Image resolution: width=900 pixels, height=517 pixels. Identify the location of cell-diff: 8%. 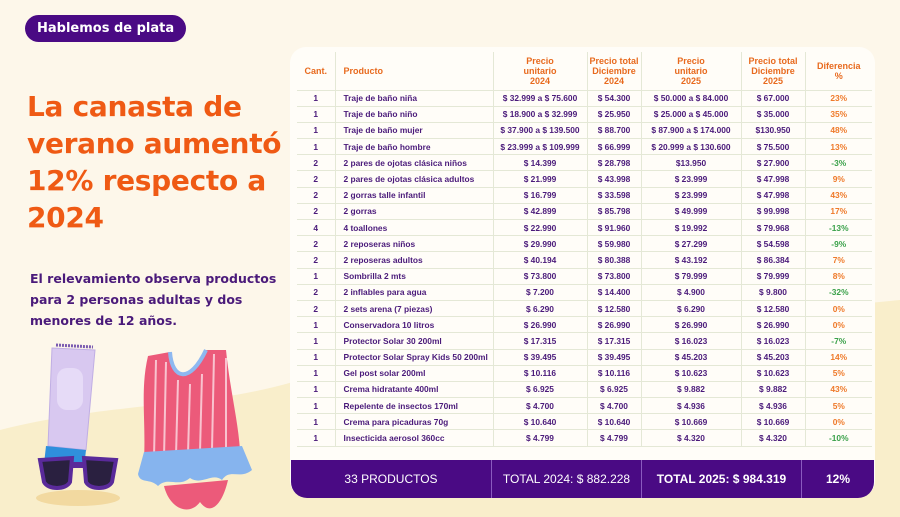
(838, 276).